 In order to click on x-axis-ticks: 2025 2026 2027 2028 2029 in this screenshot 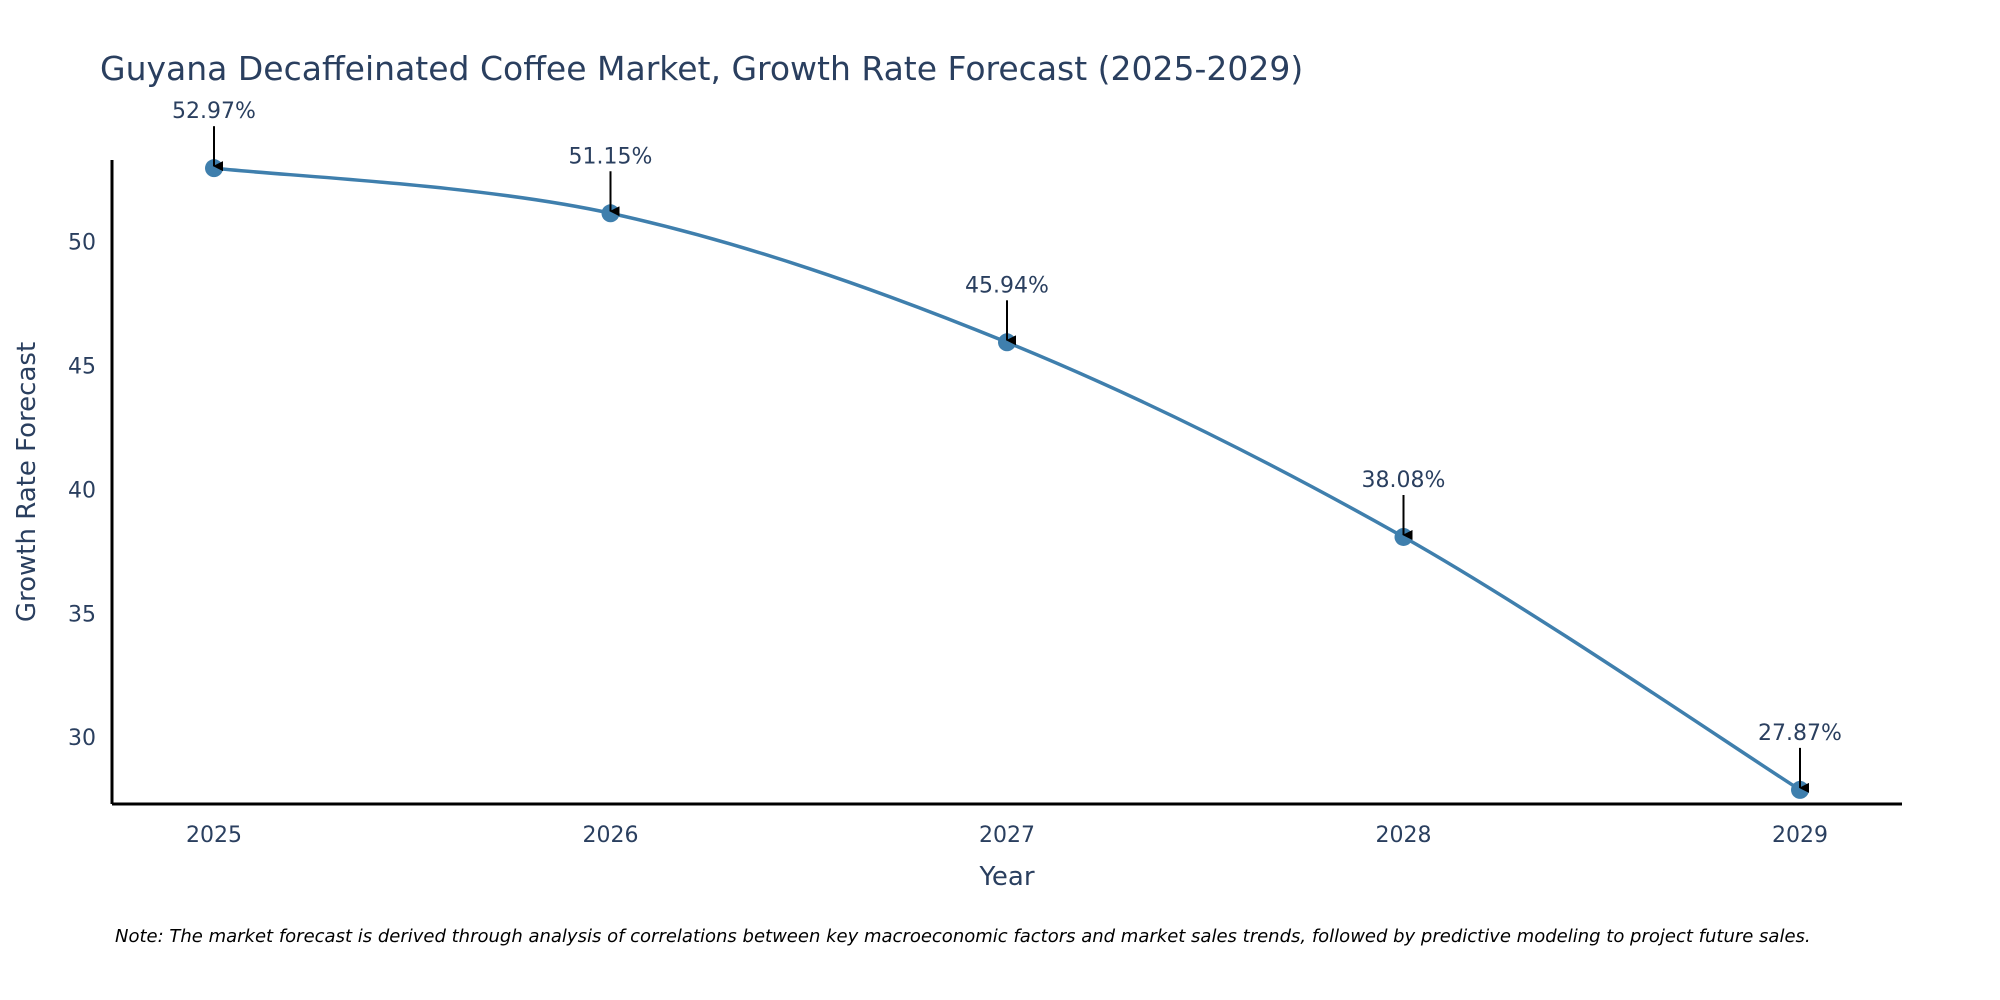, I will do `click(1007, 835)`.